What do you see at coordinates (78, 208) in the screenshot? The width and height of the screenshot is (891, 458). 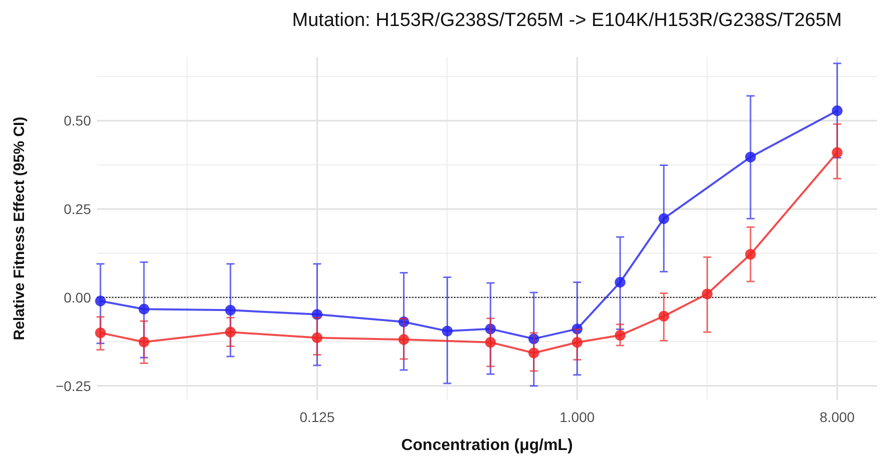 I see `y-tick-label: 0.25` at bounding box center [78, 208].